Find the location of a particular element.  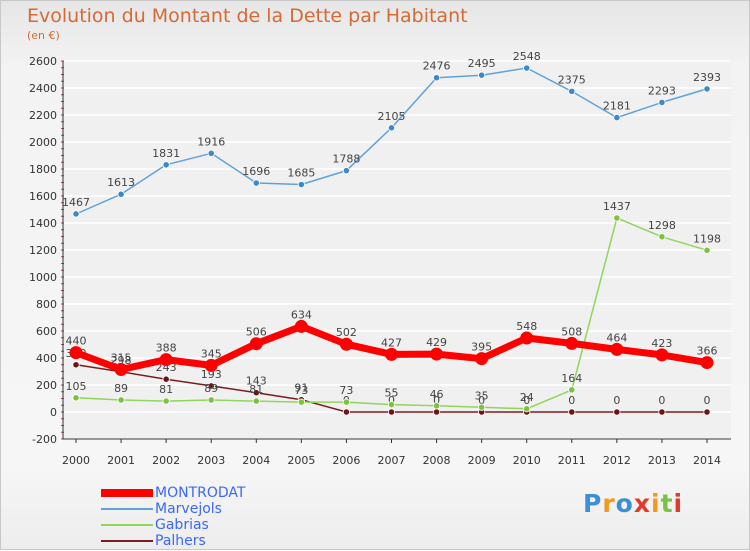

data-label-gabrias: 81 is located at coordinates (166, 389).